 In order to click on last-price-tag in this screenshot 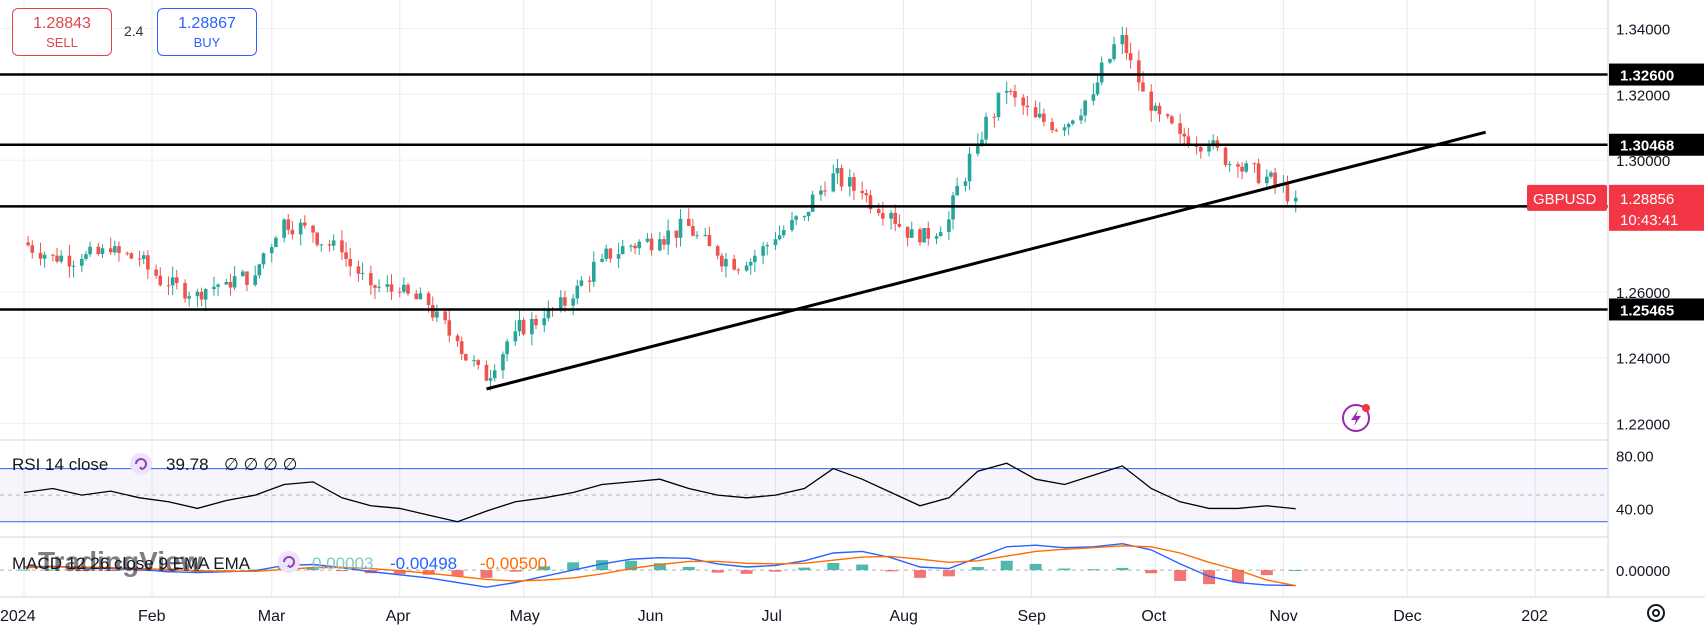, I will do `click(1656, 207)`.